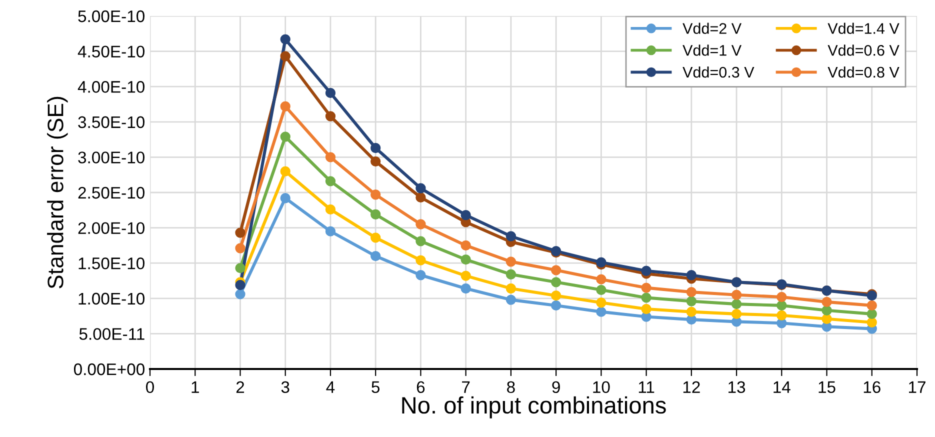 This screenshot has width=935, height=437. What do you see at coordinates (195, 387) in the screenshot?
I see `x-tick-label: 1` at bounding box center [195, 387].